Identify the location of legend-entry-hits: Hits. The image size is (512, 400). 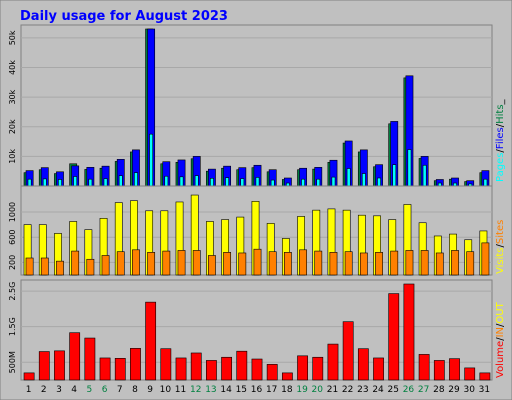
(500, 113).